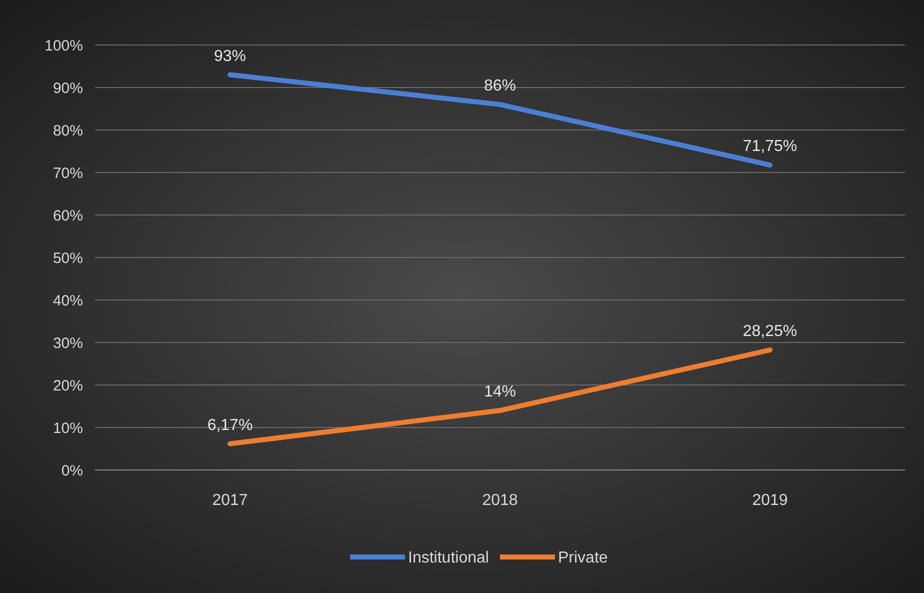 This screenshot has height=593, width=924. Describe the element at coordinates (770, 500) in the screenshot. I see `x-tick-label: 2019` at that location.